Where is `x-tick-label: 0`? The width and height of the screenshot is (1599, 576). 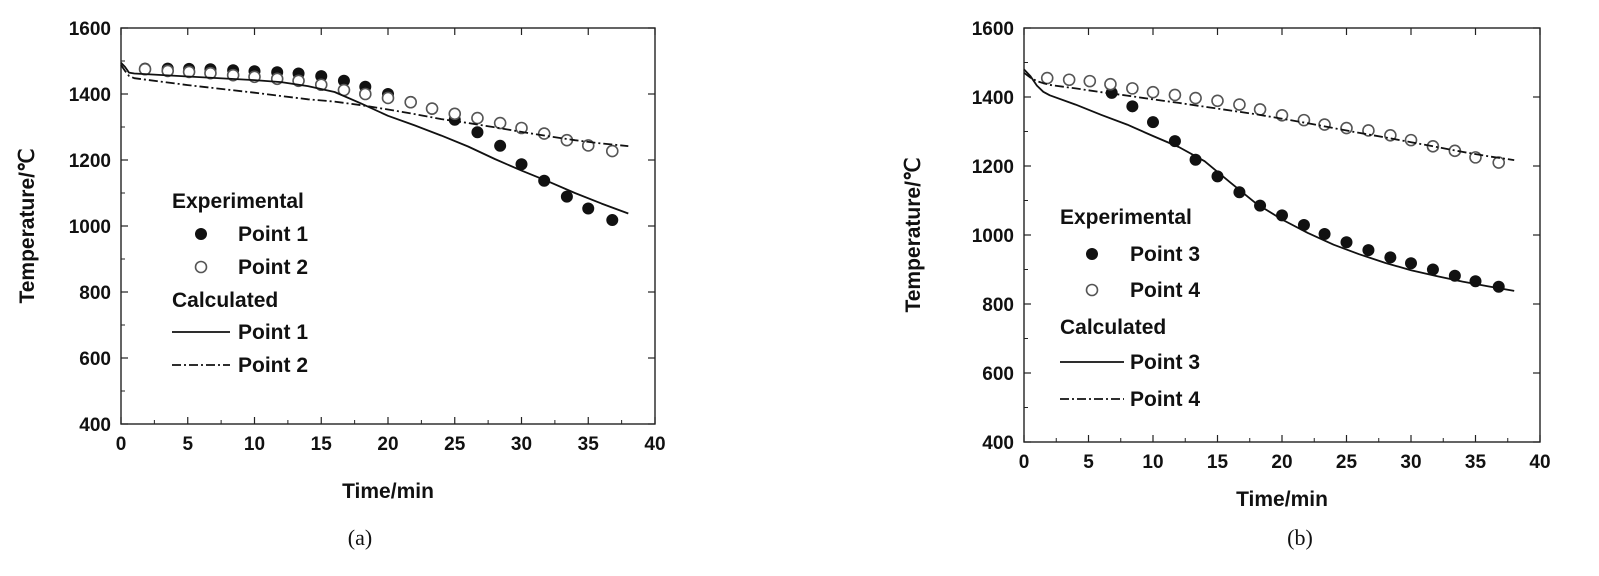
x-tick-label: 0 is located at coordinates (121, 444).